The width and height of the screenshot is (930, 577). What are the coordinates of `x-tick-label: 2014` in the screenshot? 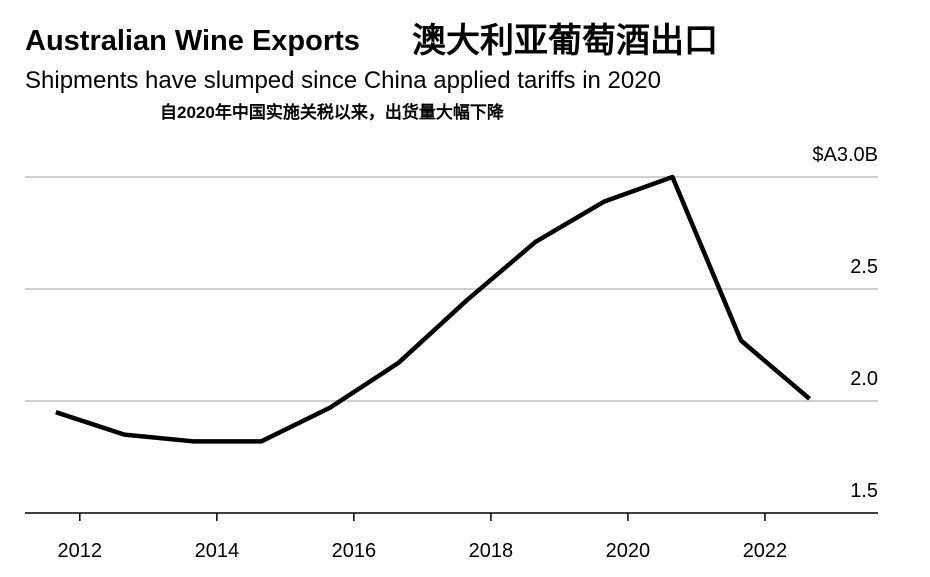 It's located at (217, 551).